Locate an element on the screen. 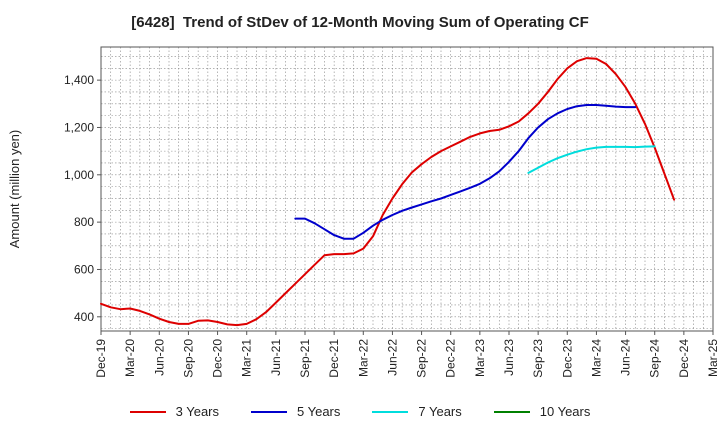  y-tick-label: 1,400 is located at coordinates (79, 80).